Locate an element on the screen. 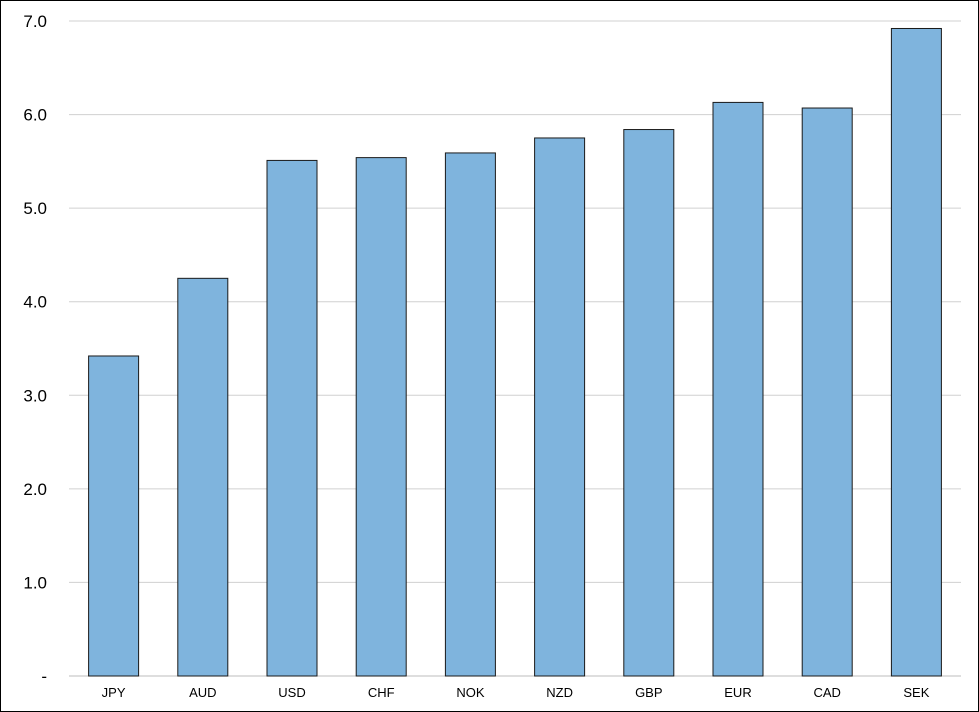 Image resolution: width=979 pixels, height=712 pixels. x-category-label: CAD is located at coordinates (826, 692).